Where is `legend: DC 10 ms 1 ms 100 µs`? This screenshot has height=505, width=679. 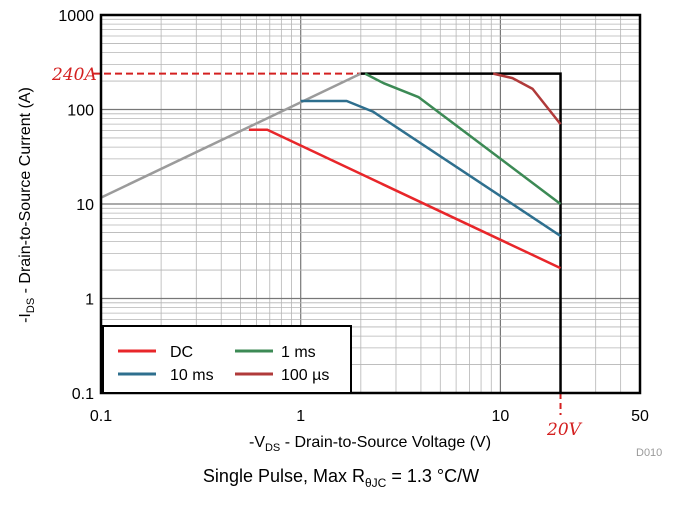 legend: DC 10 ms 1 ms 100 µs is located at coordinates (227, 359).